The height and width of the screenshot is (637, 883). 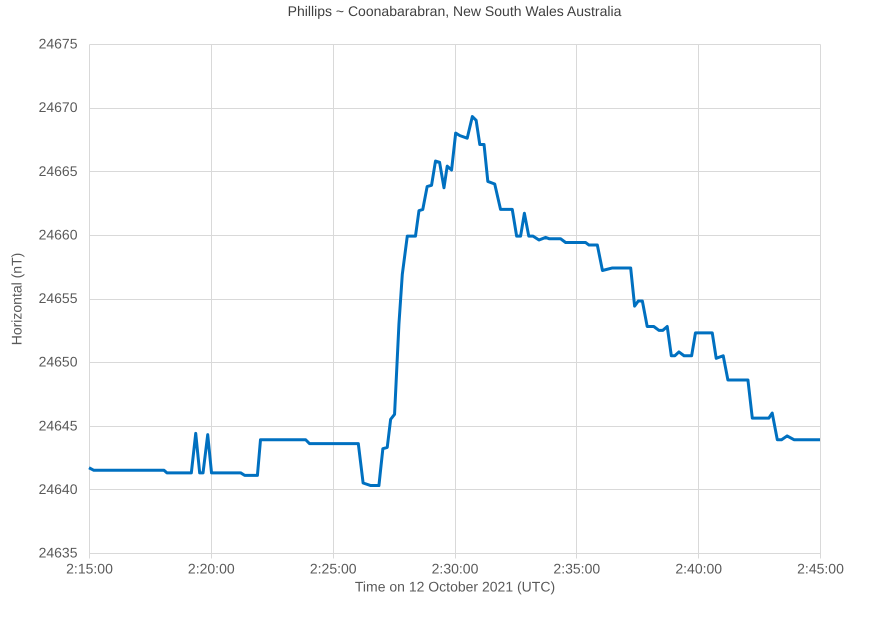 What do you see at coordinates (58, 107) in the screenshot?
I see `y-tick-label: 24670` at bounding box center [58, 107].